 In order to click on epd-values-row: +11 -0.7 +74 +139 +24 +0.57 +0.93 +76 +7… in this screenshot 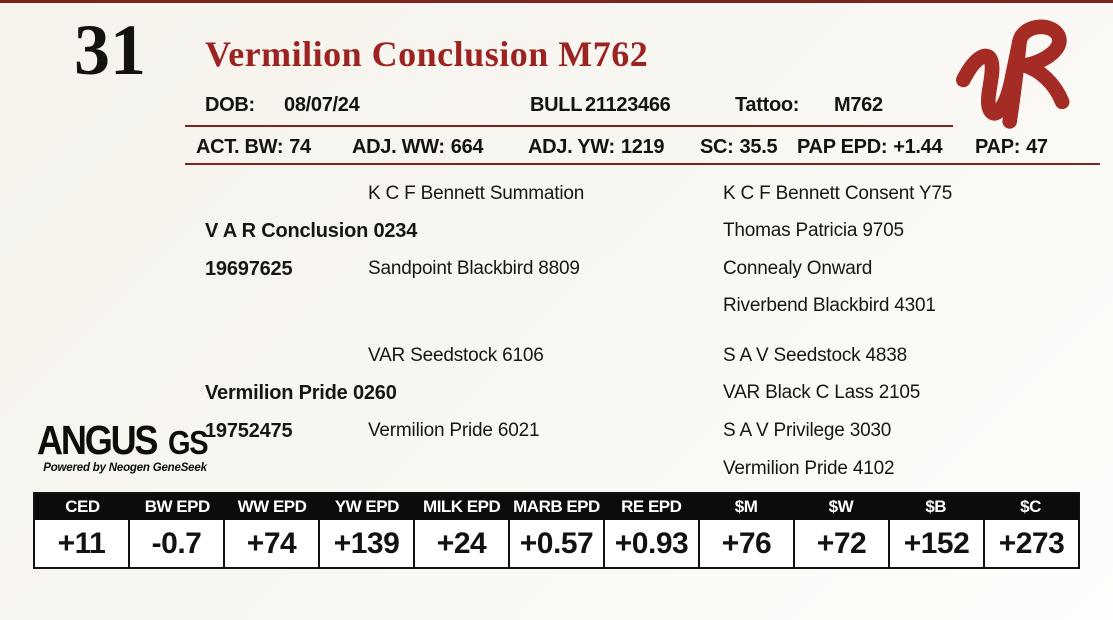, I will do `click(556, 543)`.